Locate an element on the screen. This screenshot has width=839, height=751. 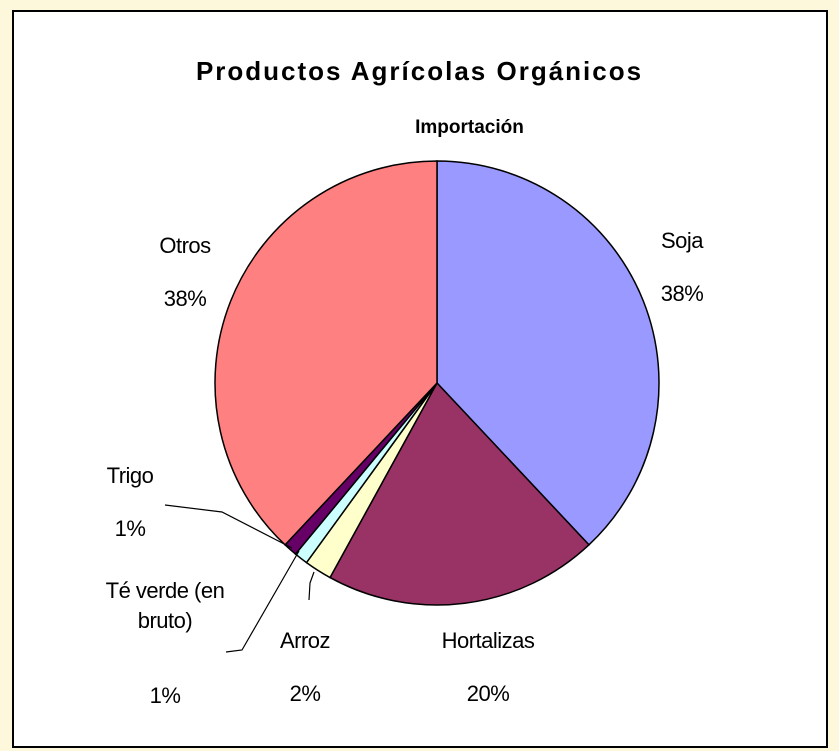
slice-label: Trigo is located at coordinates (130, 475).